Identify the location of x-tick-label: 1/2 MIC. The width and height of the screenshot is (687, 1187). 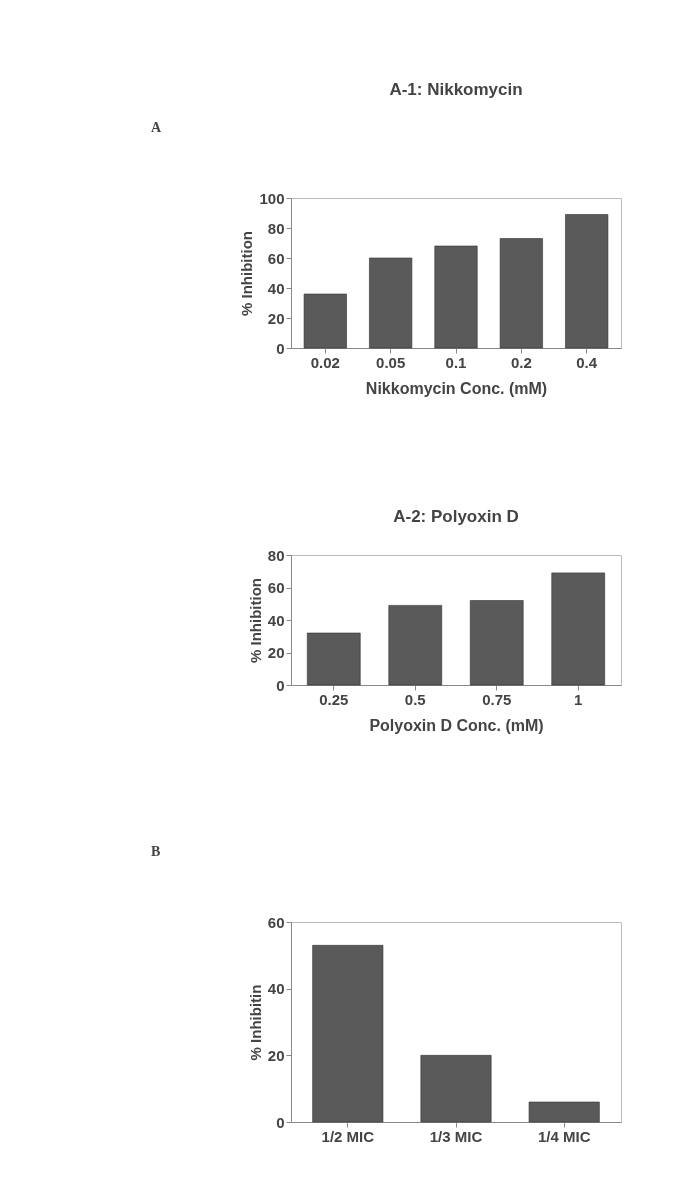
(348, 1136).